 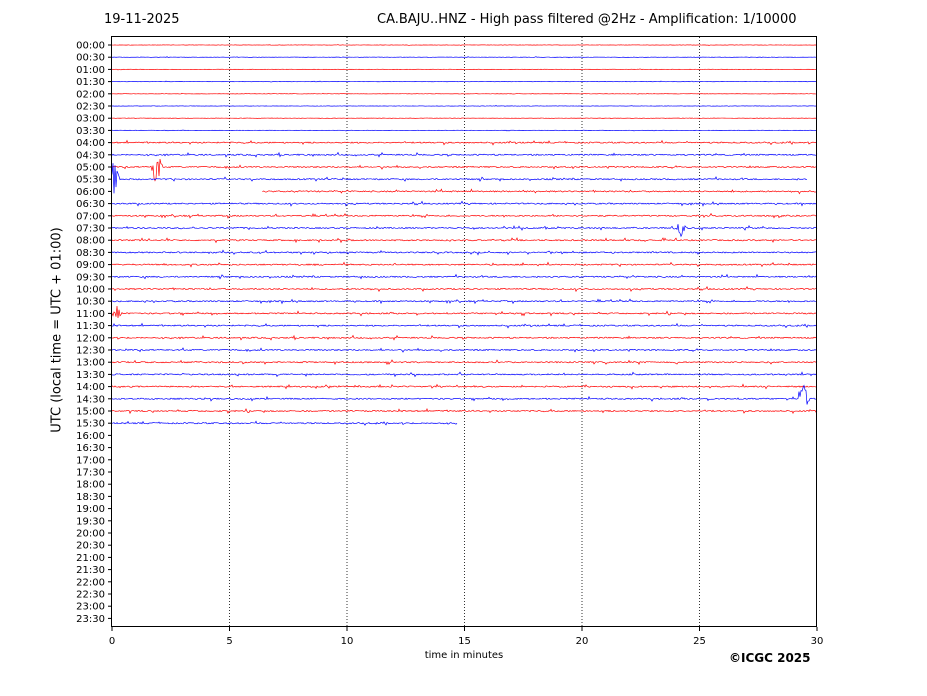 I want to click on y-tick-label: 15:30, so click(x=90, y=424).